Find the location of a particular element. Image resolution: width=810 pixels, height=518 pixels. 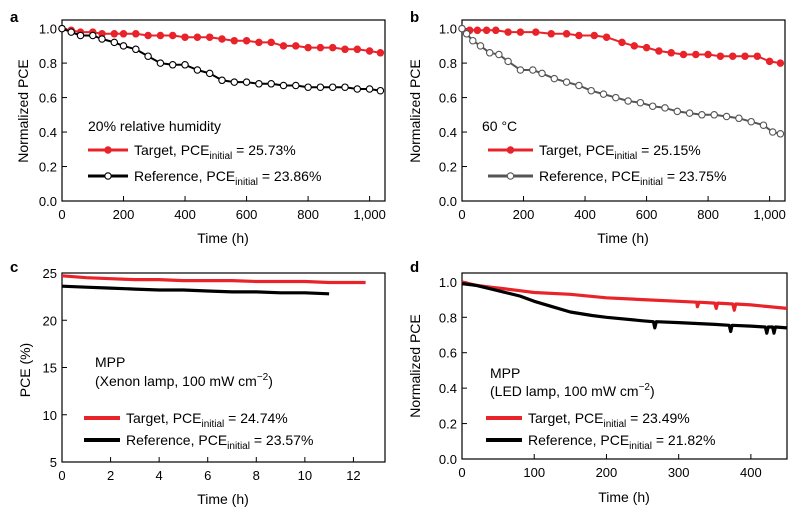

panel-d-y-tick-label: 0.4 is located at coordinates (448, 388).